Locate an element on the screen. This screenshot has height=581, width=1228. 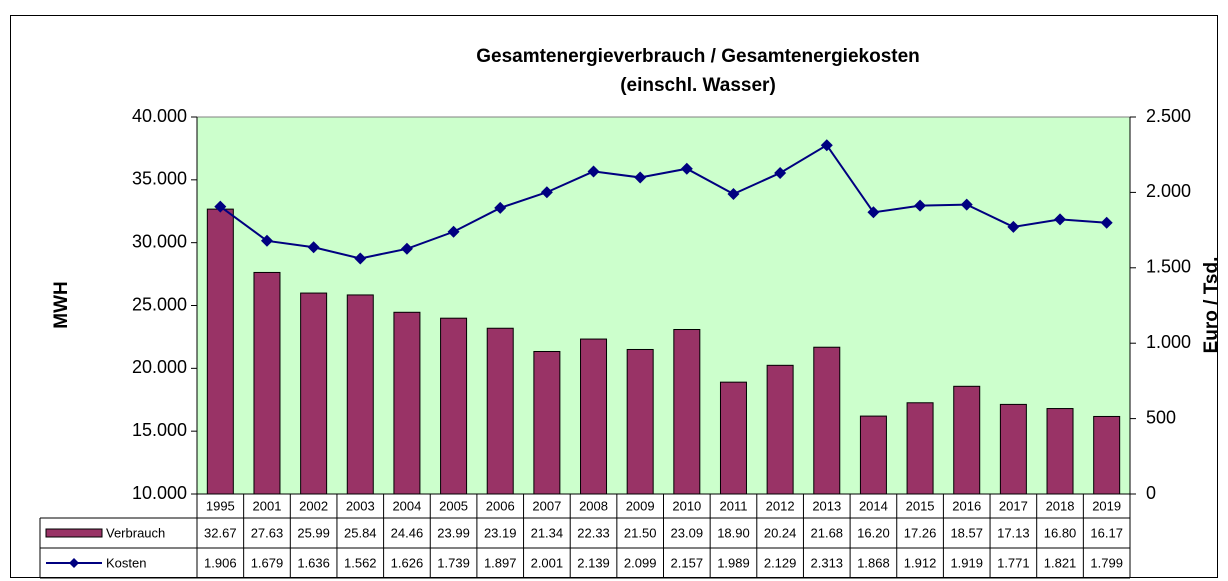
y2-tick-label: 2.000 is located at coordinates (1168, 191).